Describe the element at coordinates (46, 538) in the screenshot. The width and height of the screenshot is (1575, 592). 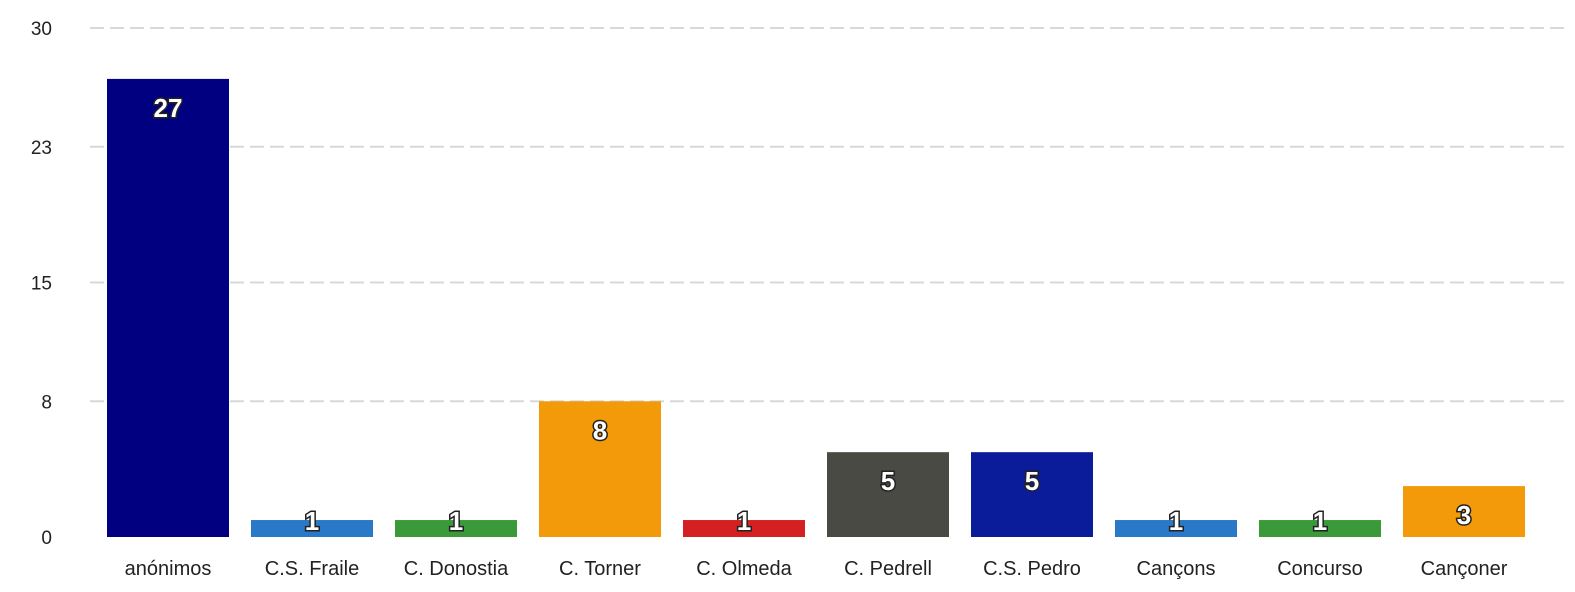
I see `y-tick-label: 0` at that location.